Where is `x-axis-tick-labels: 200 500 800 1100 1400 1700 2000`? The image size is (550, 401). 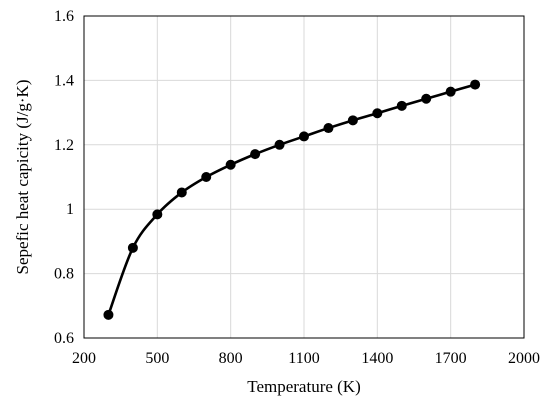
x-axis-tick-labels: 200 500 800 1100 1400 1700 2000 is located at coordinates (306, 358).